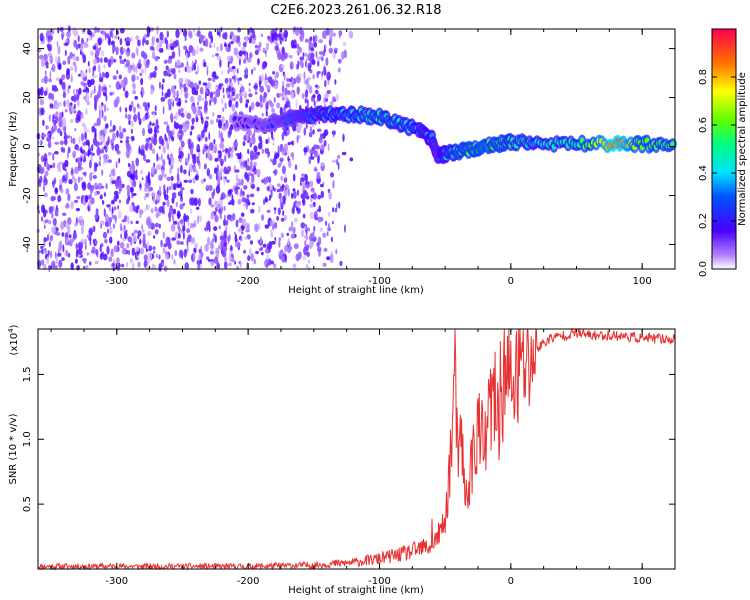  I want to click on snr-y-multiplier: (x104), so click(13, 339).